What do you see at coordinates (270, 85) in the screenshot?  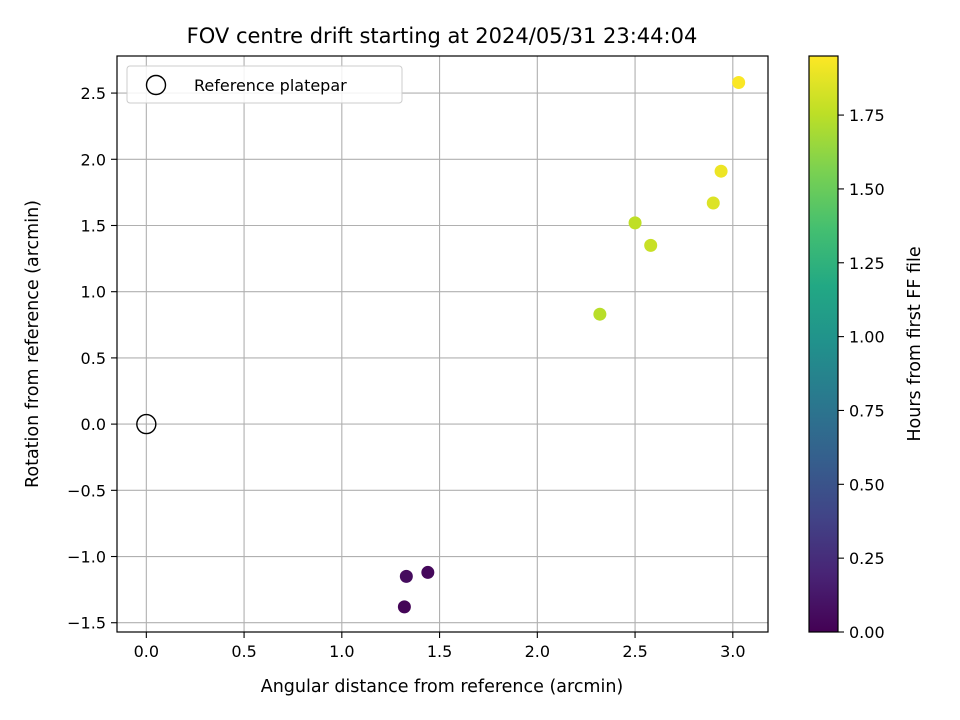 I see `legend-reference-label: Reference platepar` at bounding box center [270, 85].